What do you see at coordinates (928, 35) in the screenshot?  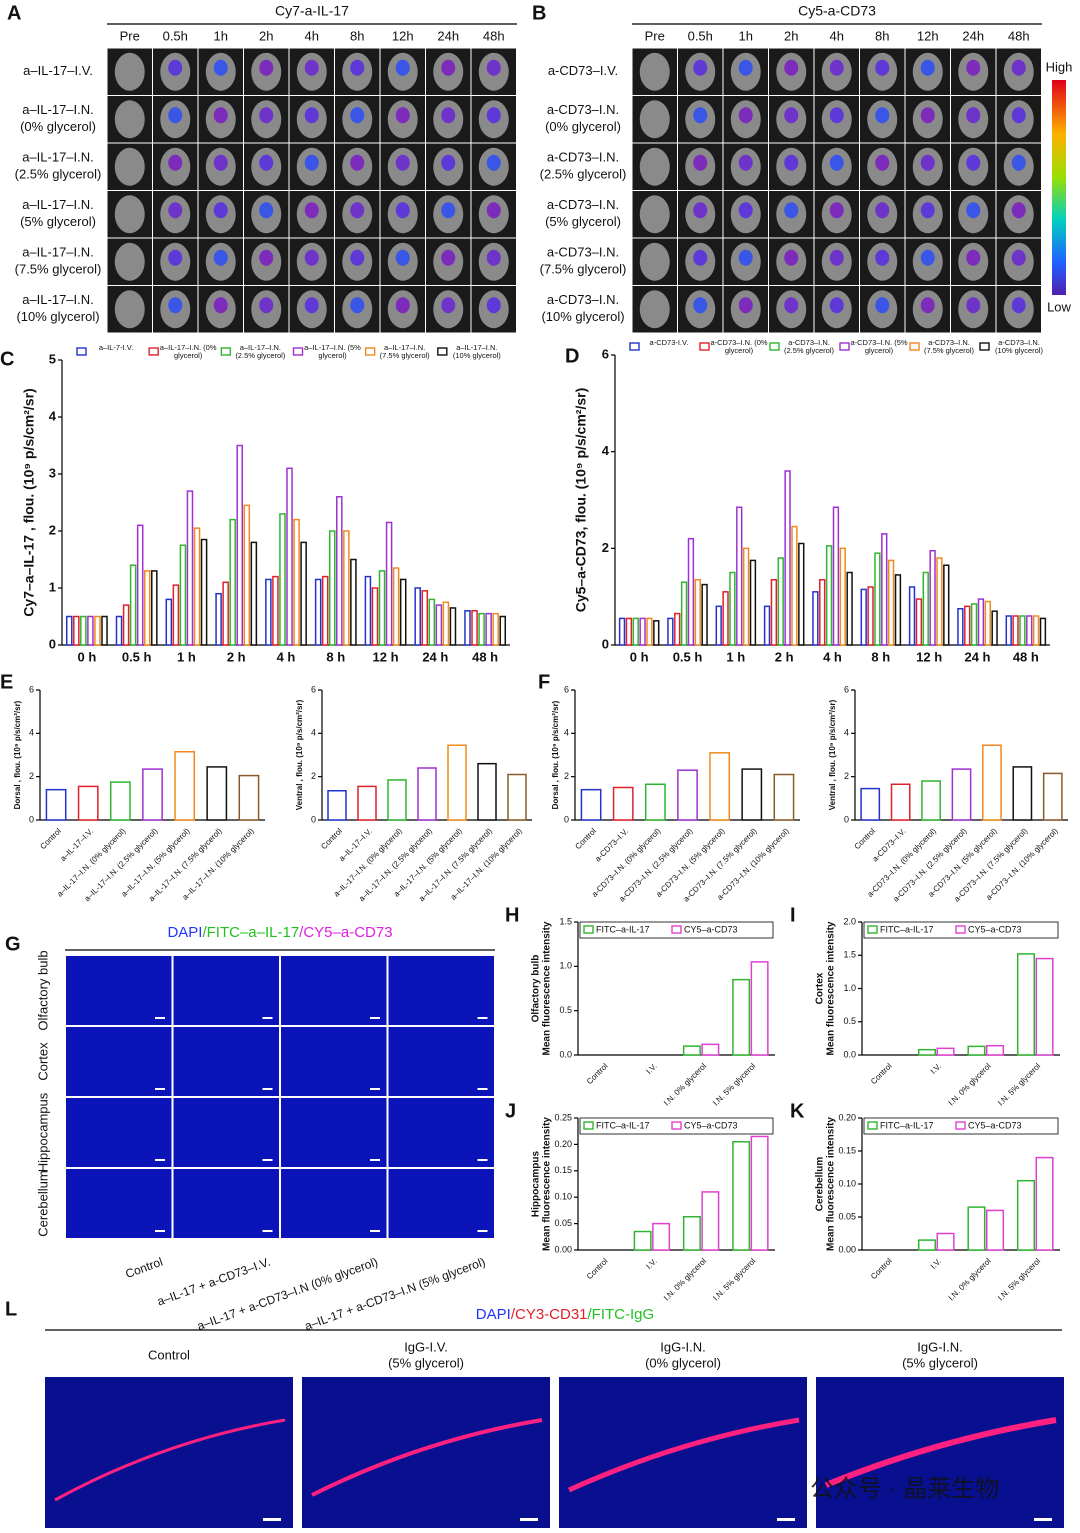 I see `time-label: 12h` at bounding box center [928, 35].